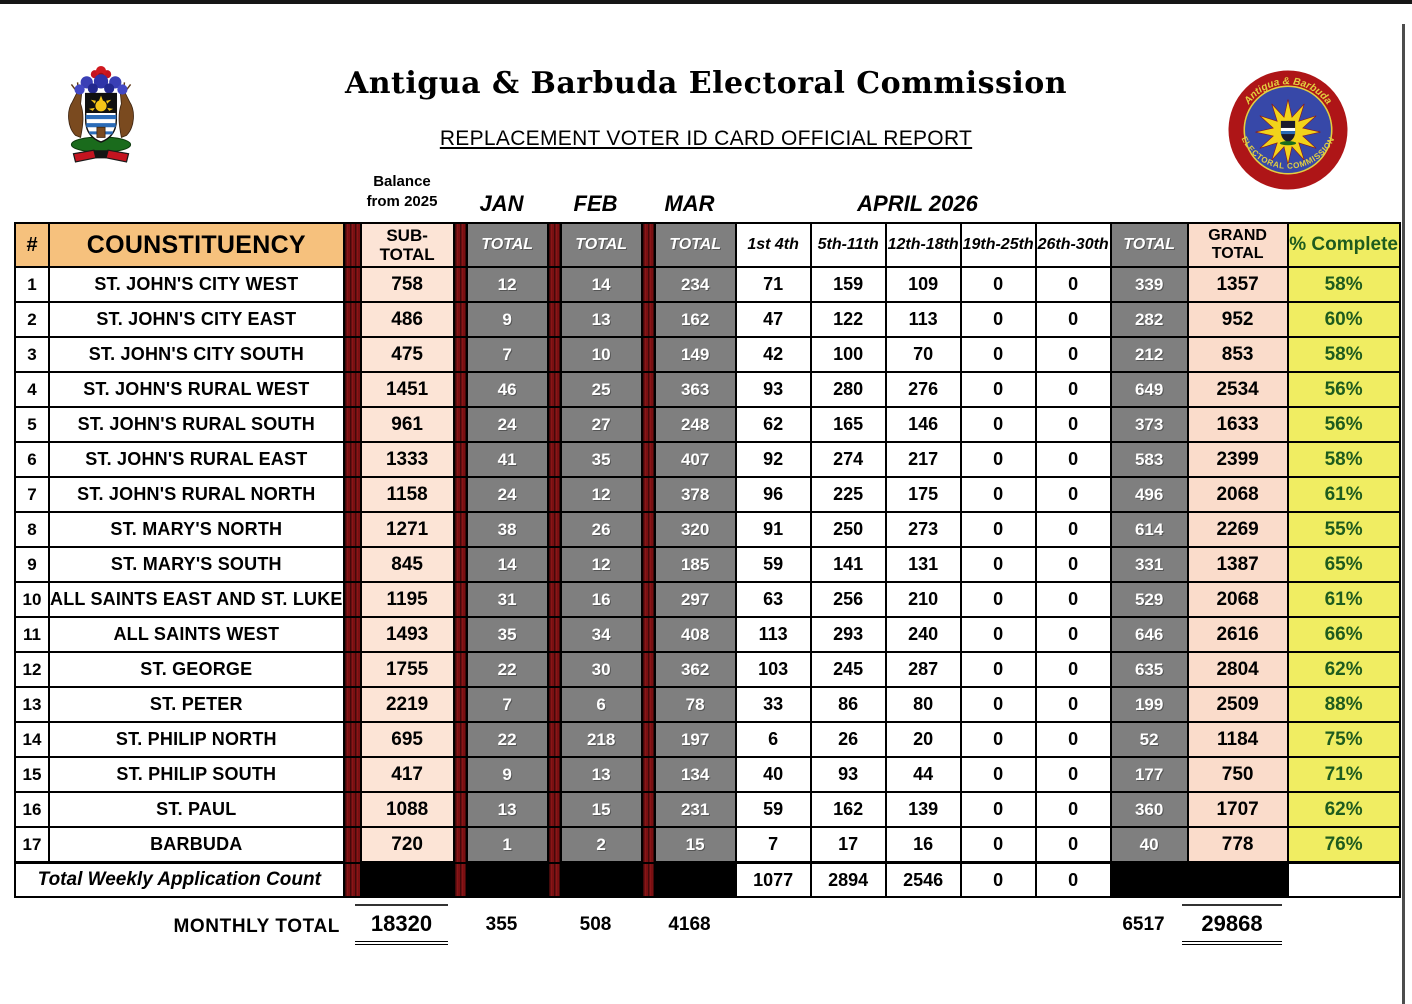  I want to click on constituency-name: ST. JOHN'S CITY WEST, so click(196, 284).